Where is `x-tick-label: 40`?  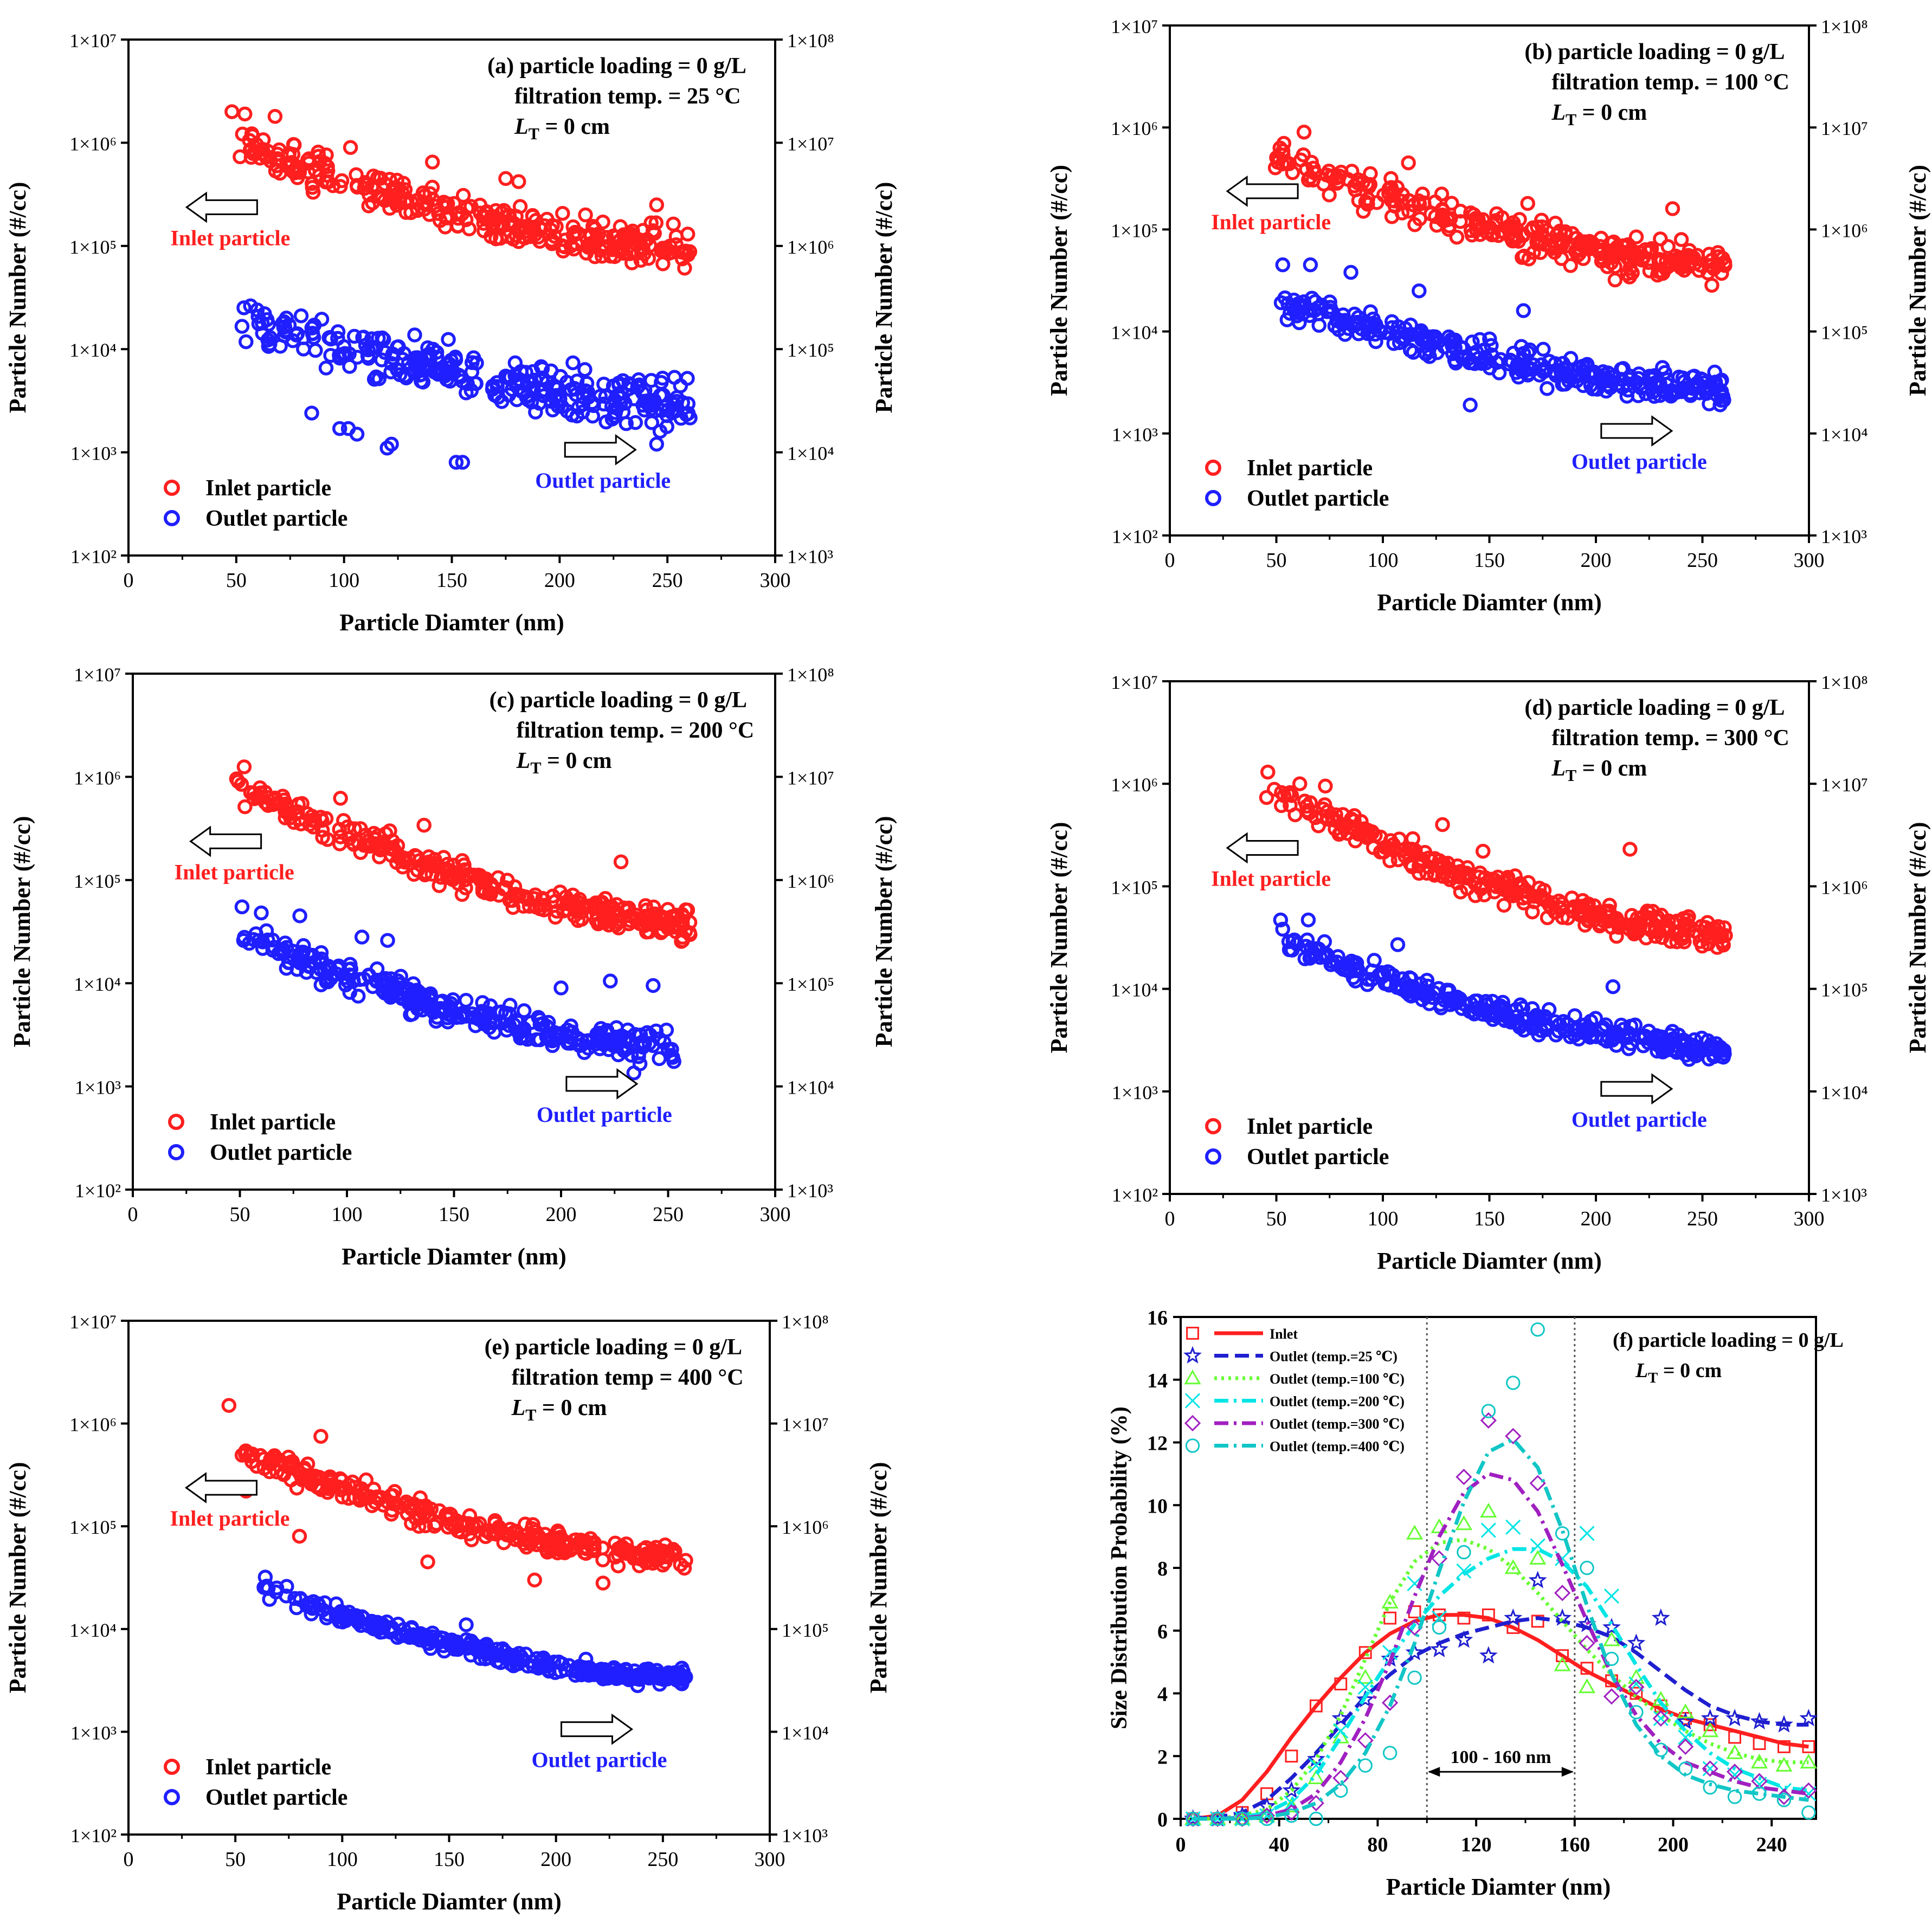 x-tick-label: 40 is located at coordinates (1279, 1844).